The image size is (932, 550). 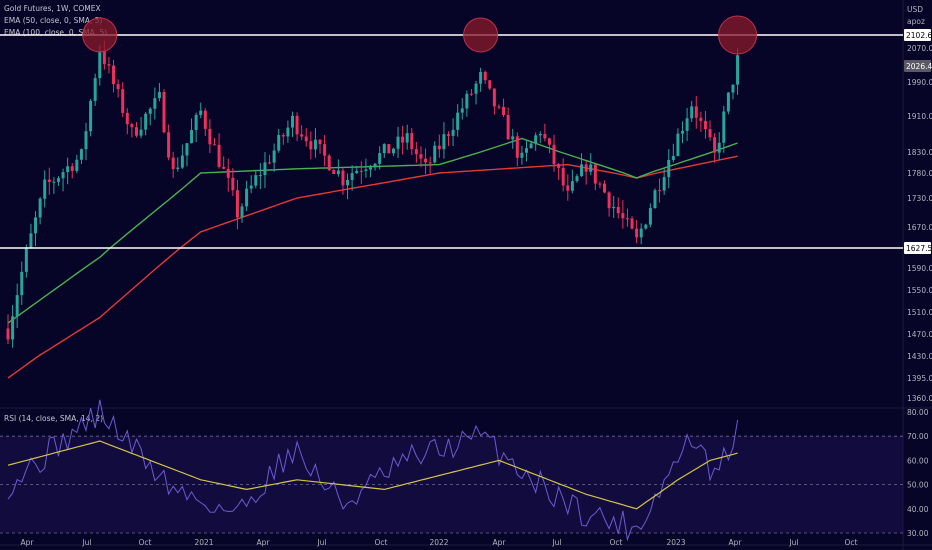 I want to click on price-badge: 2102.6, so click(x=919, y=35).